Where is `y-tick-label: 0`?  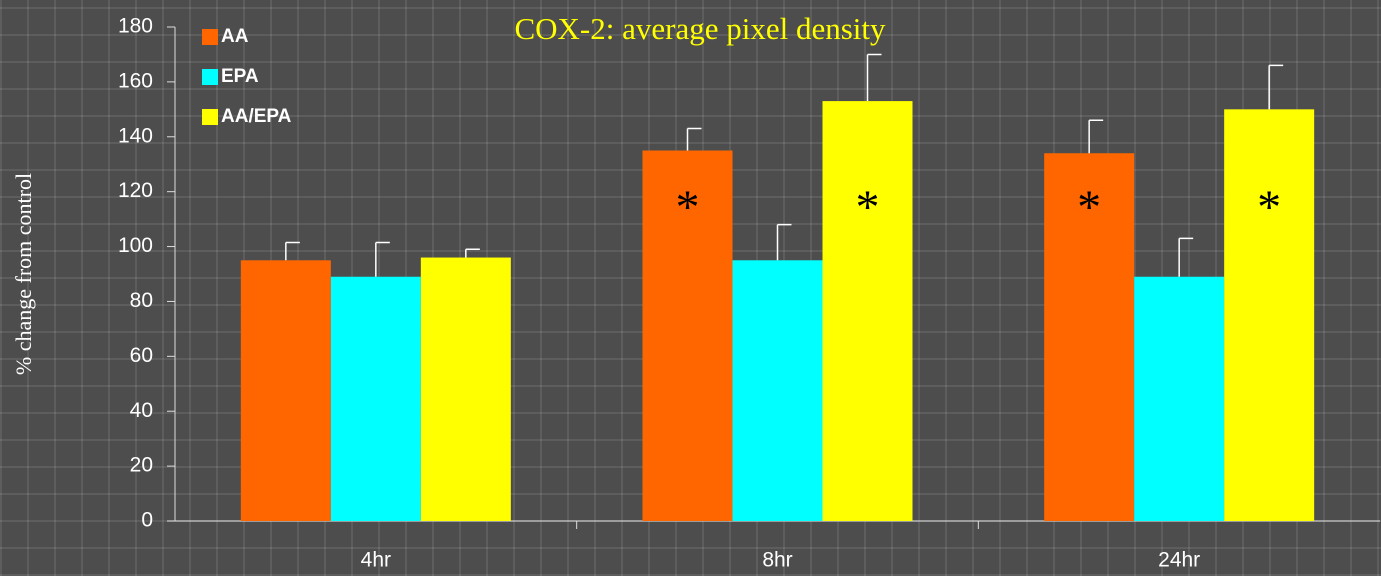
y-tick-label: 0 is located at coordinates (147, 520).